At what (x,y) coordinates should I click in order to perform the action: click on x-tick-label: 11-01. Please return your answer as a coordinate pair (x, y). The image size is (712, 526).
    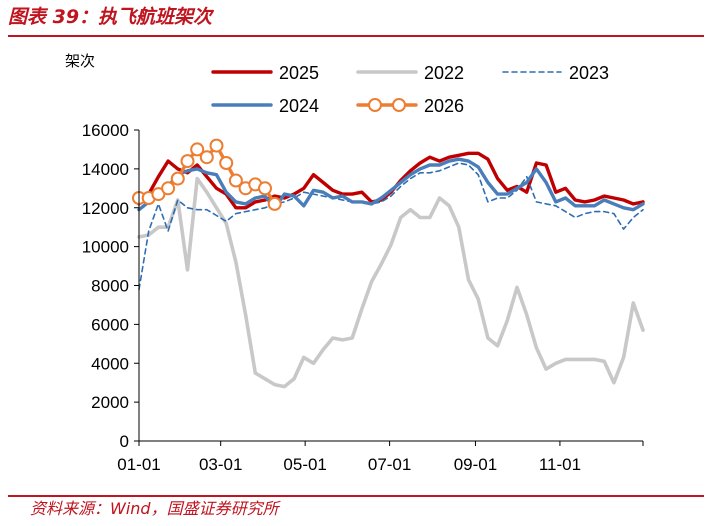
    Looking at the image, I should click on (560, 464).